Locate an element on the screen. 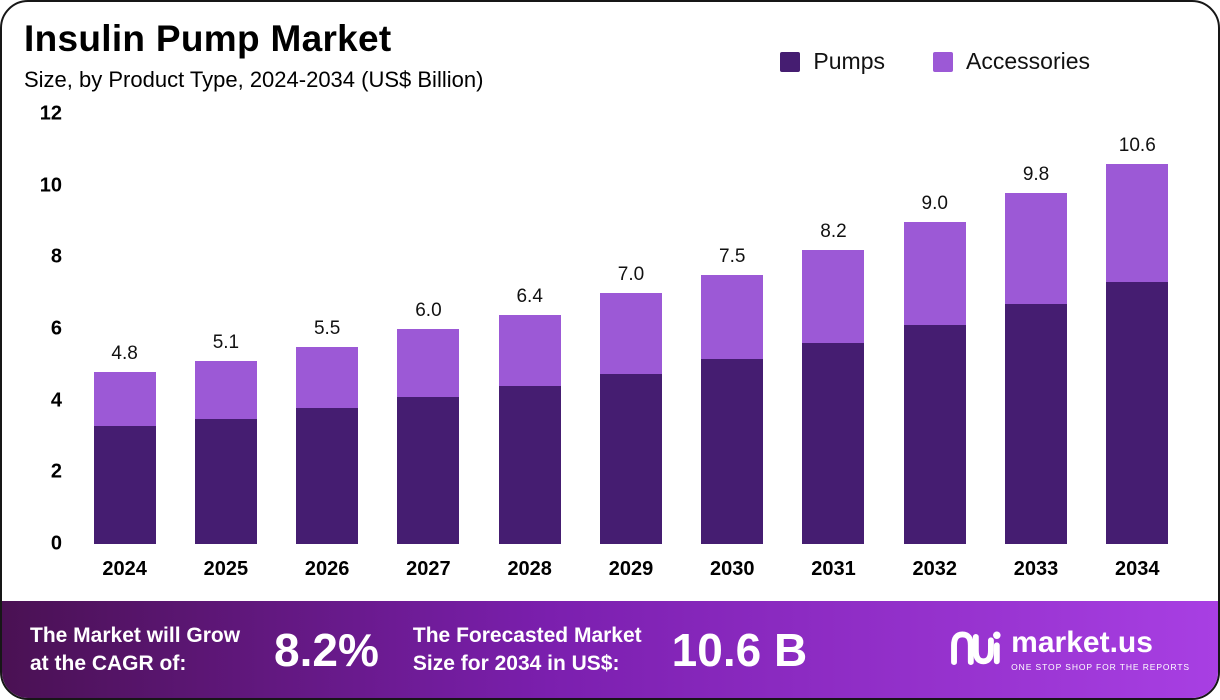 The width and height of the screenshot is (1220, 700). x-tick-label: 2029 is located at coordinates (631, 569).